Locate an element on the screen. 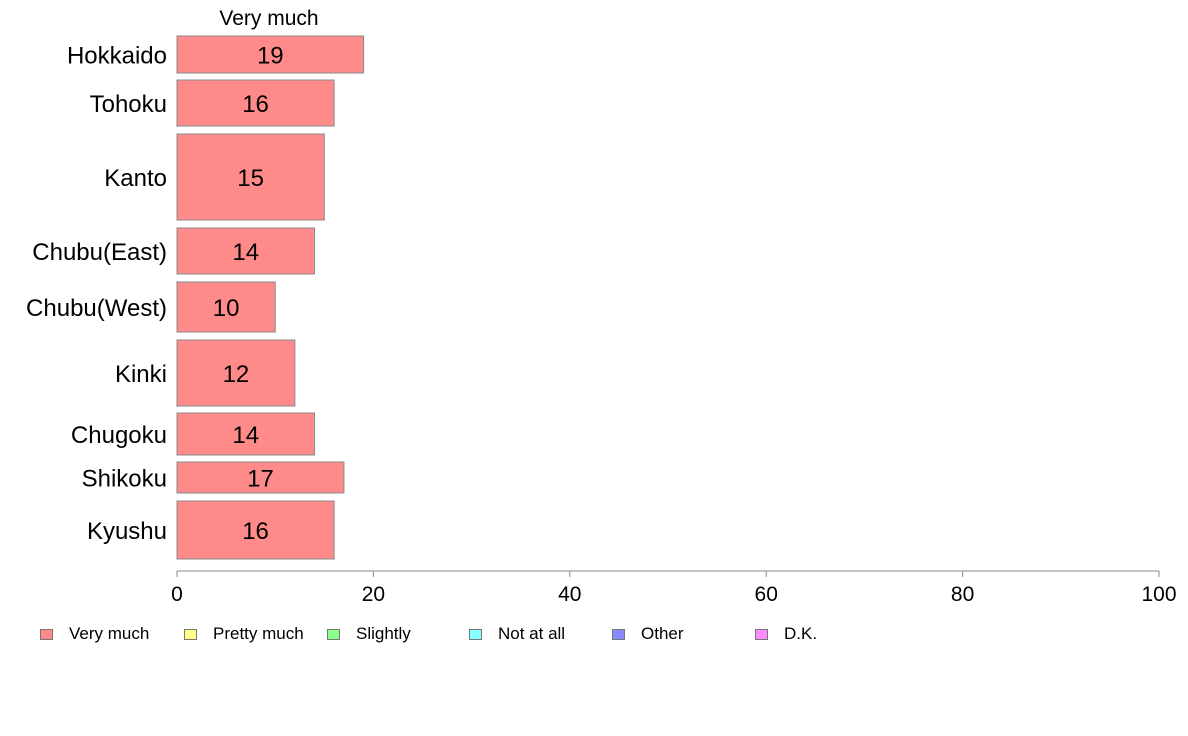 This screenshot has height=736, width=1188. legend-label: Very much is located at coordinates (109, 633).